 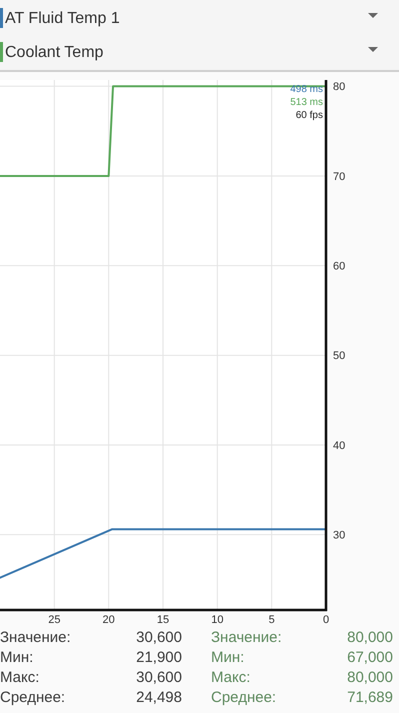 What do you see at coordinates (326, 620) in the screenshot?
I see `x-tick-label: 0` at bounding box center [326, 620].